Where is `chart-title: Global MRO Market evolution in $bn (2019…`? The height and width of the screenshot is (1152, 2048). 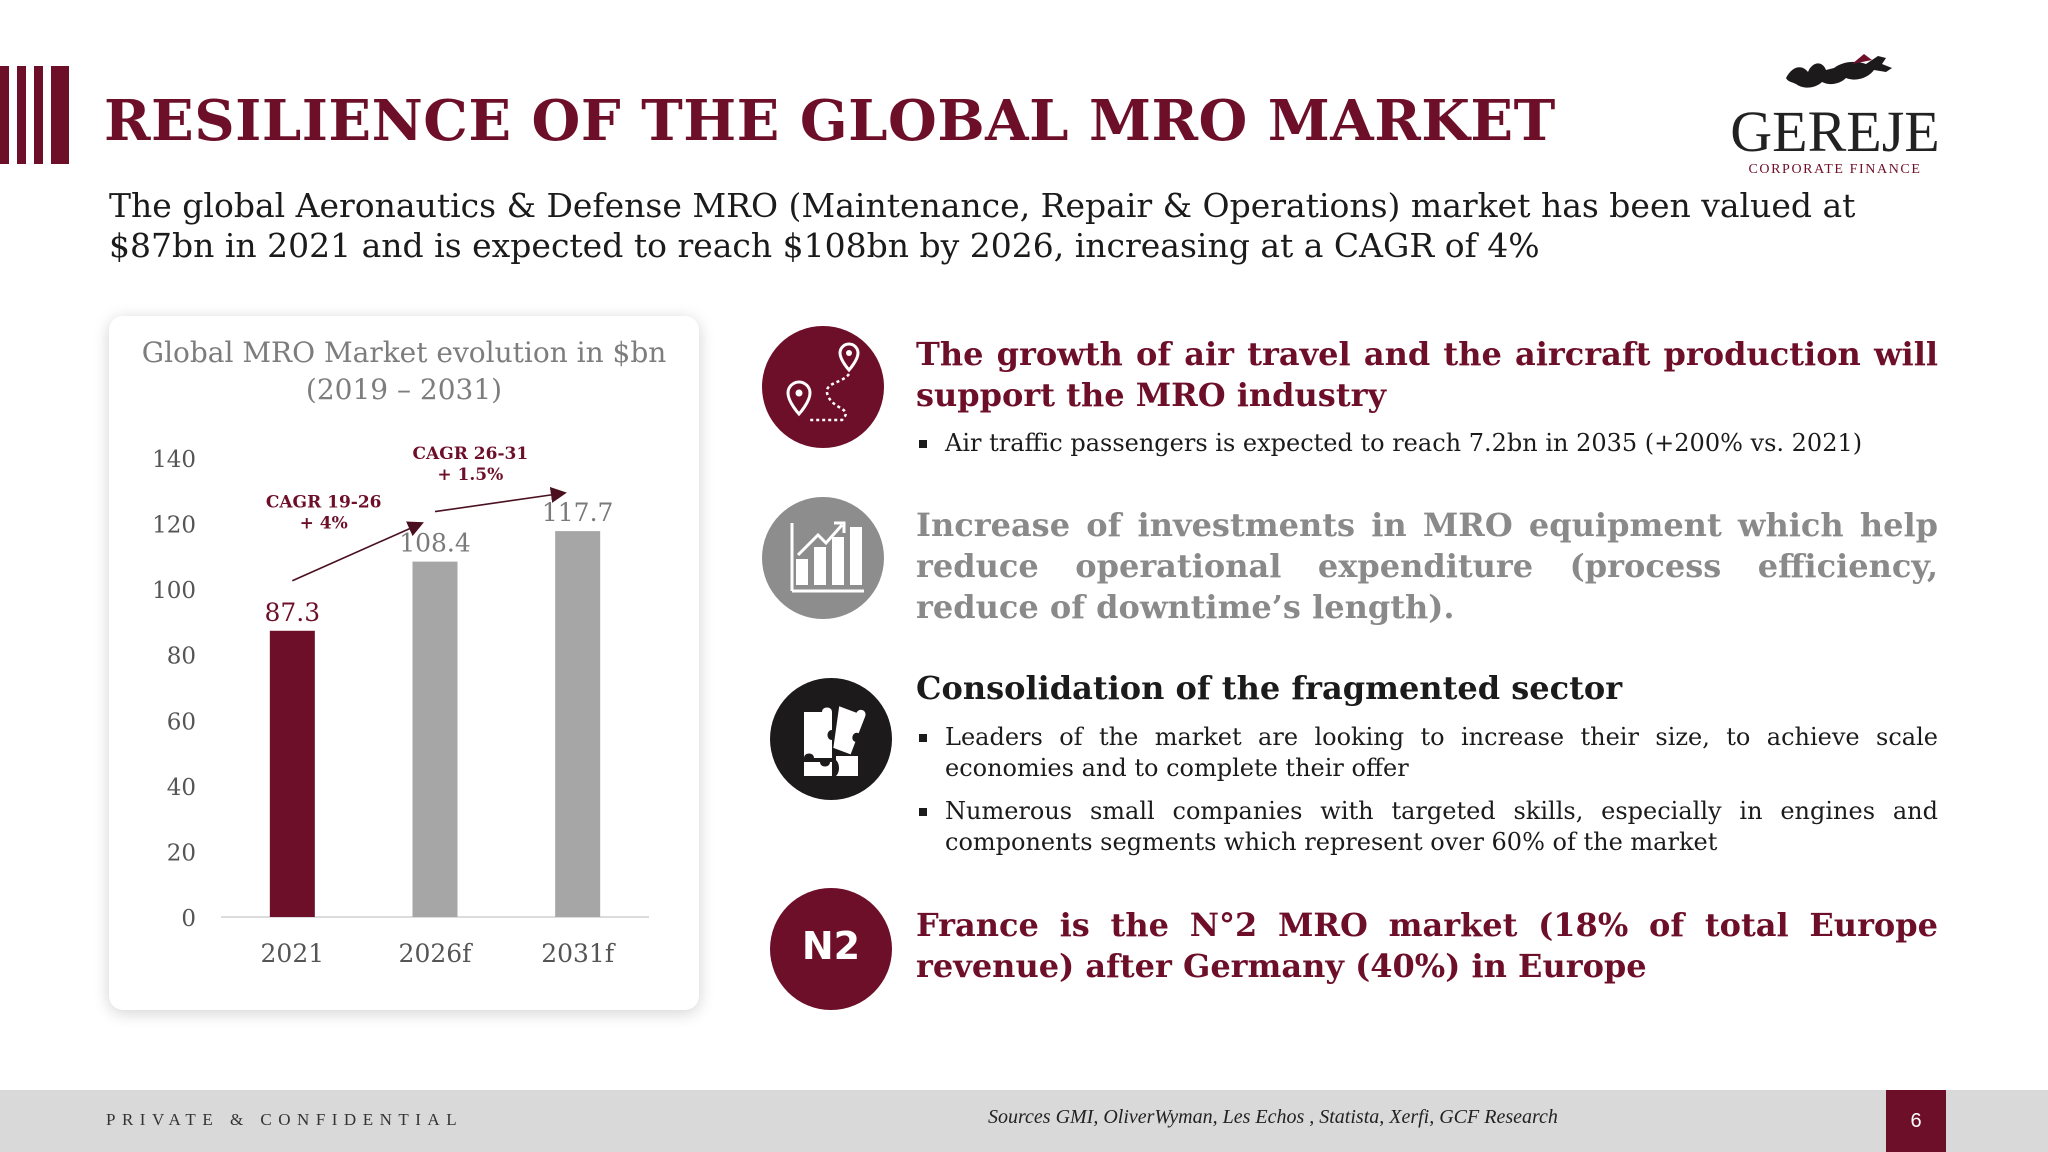
chart-title: Global MRO Market evolution in $bn (2019… is located at coordinates (404, 371).